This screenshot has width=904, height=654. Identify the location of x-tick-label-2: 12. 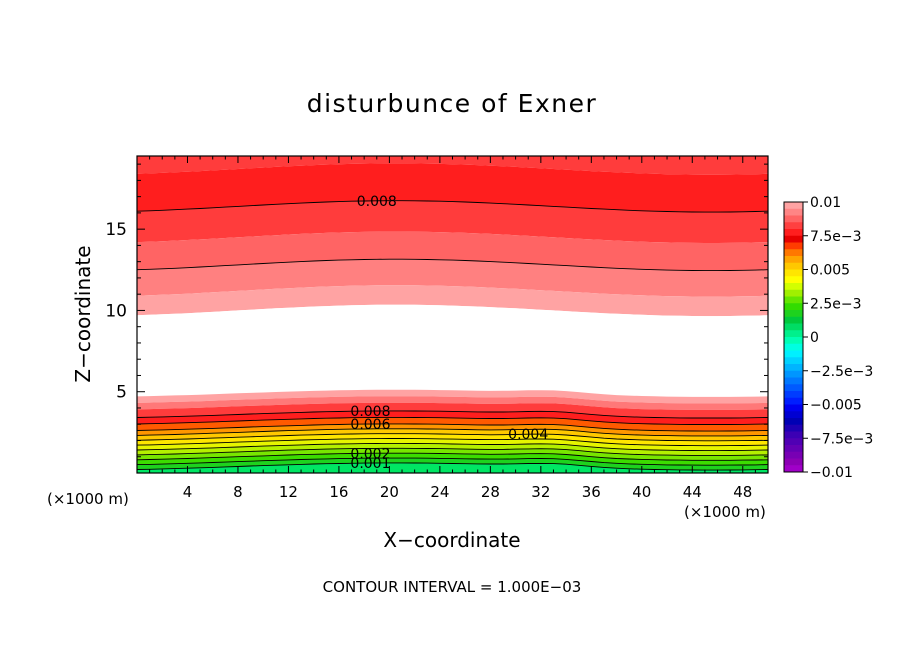
(288, 492).